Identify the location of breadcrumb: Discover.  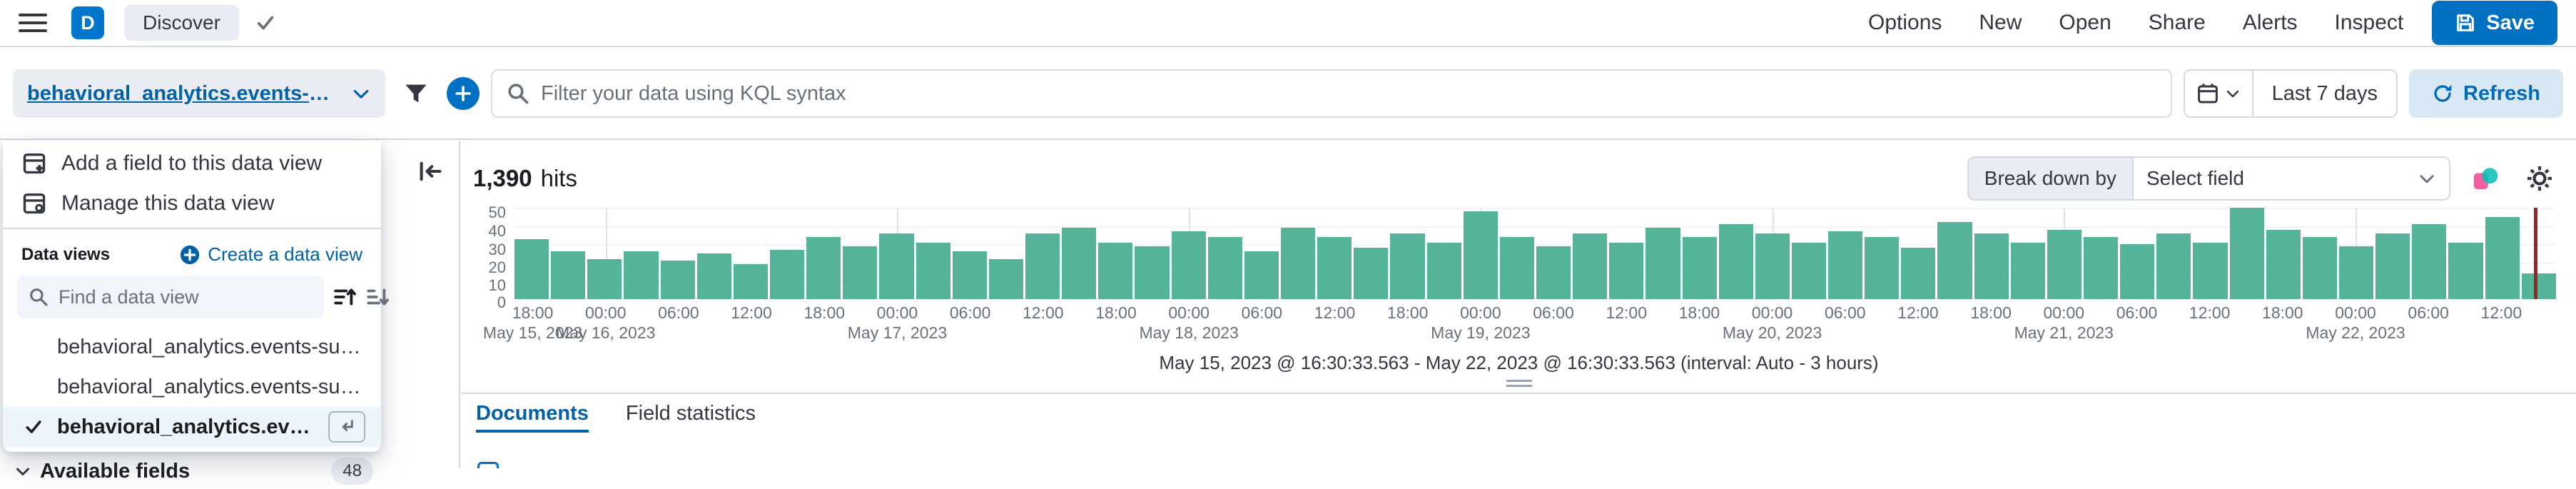
(181, 23).